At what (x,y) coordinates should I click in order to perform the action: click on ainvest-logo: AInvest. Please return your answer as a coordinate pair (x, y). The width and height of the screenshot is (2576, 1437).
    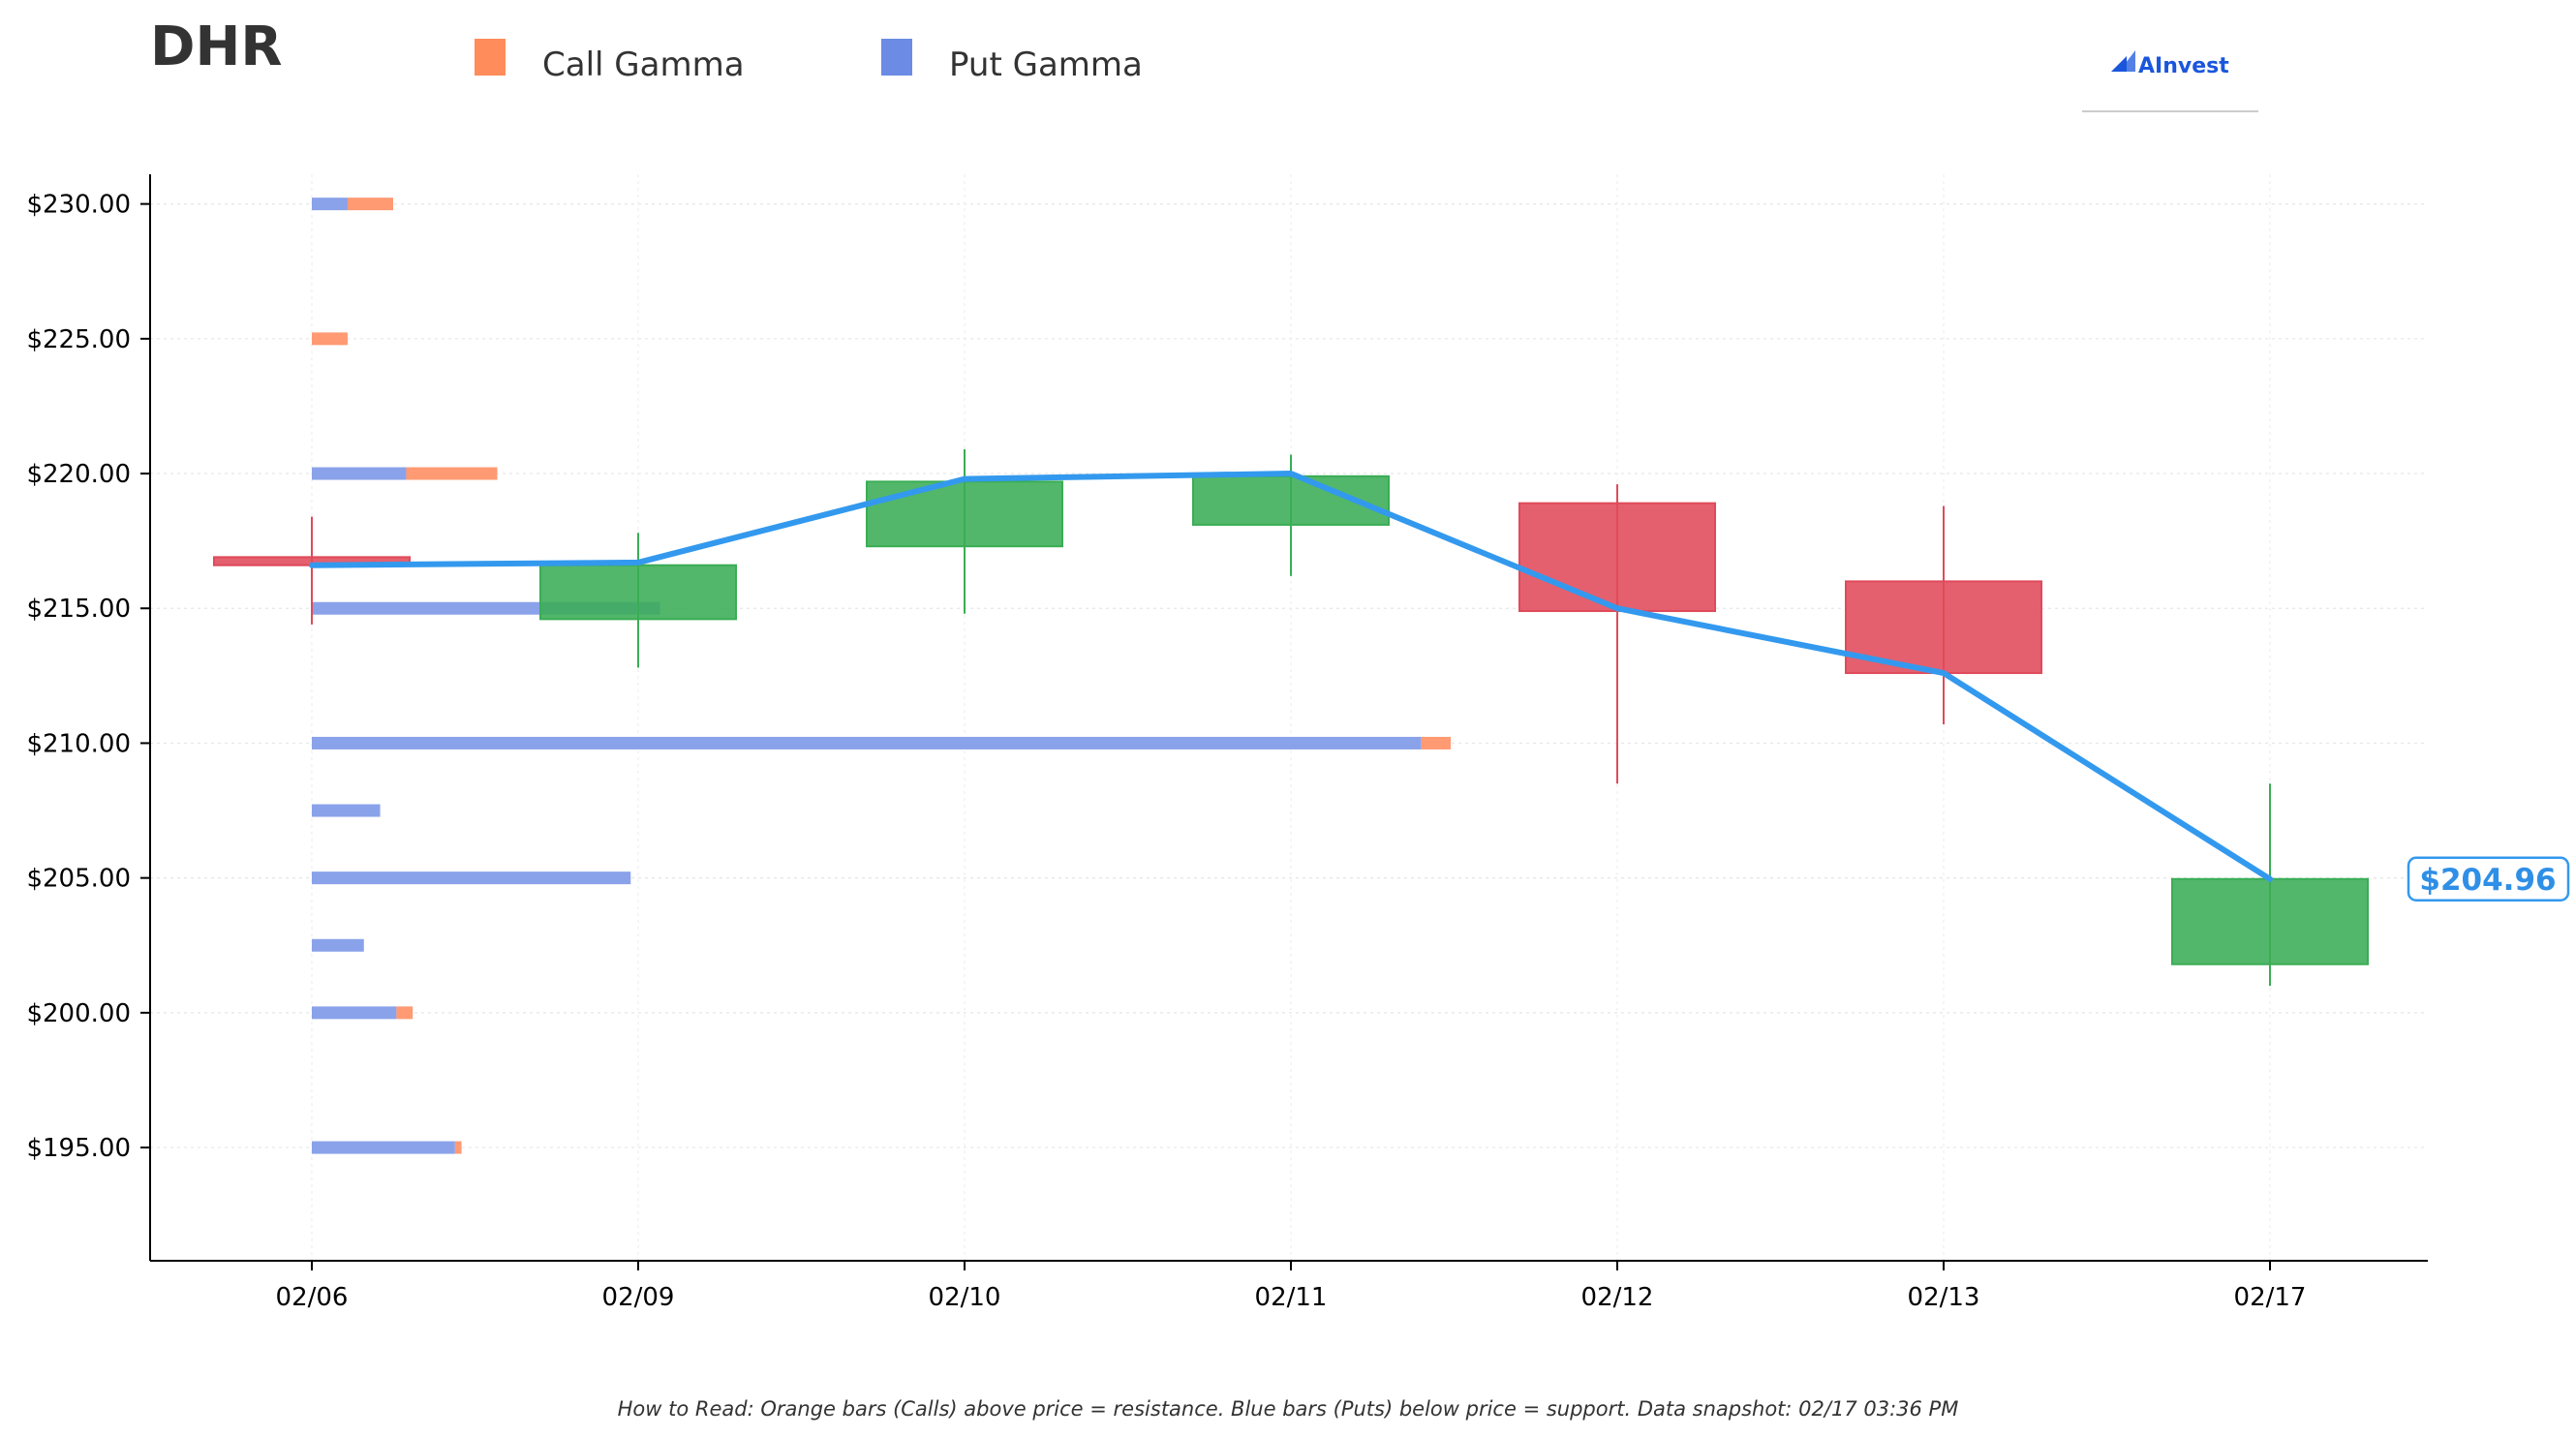
    Looking at the image, I should click on (2170, 81).